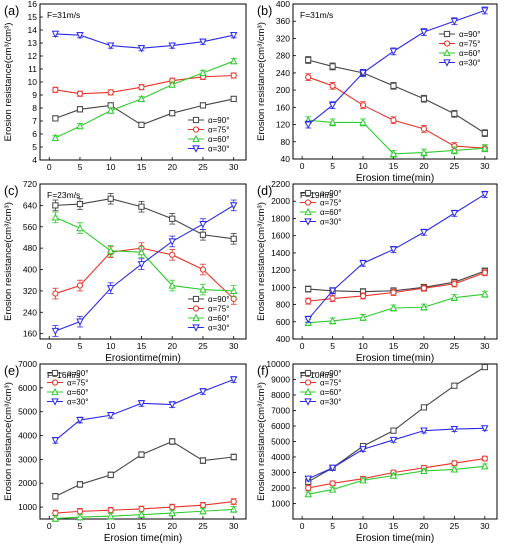  Describe the element at coordinates (30, 227) in the screenshot. I see `y-tick-label: 560` at that location.